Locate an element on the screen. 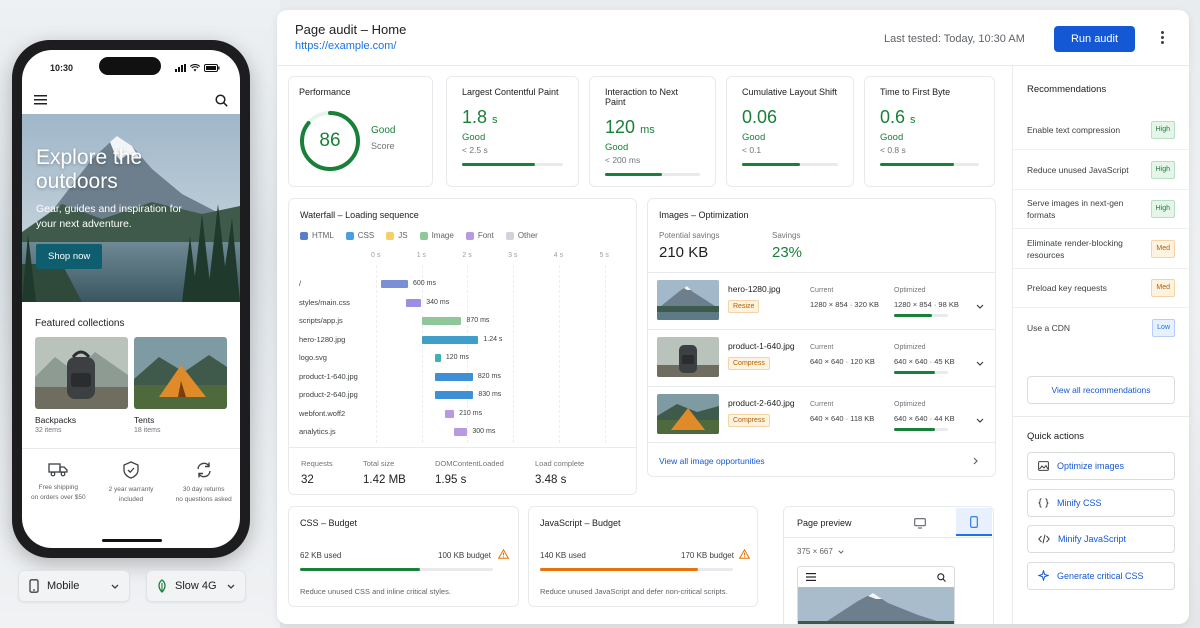  preview-size-select: 375 × 667 is located at coordinates (820, 551).